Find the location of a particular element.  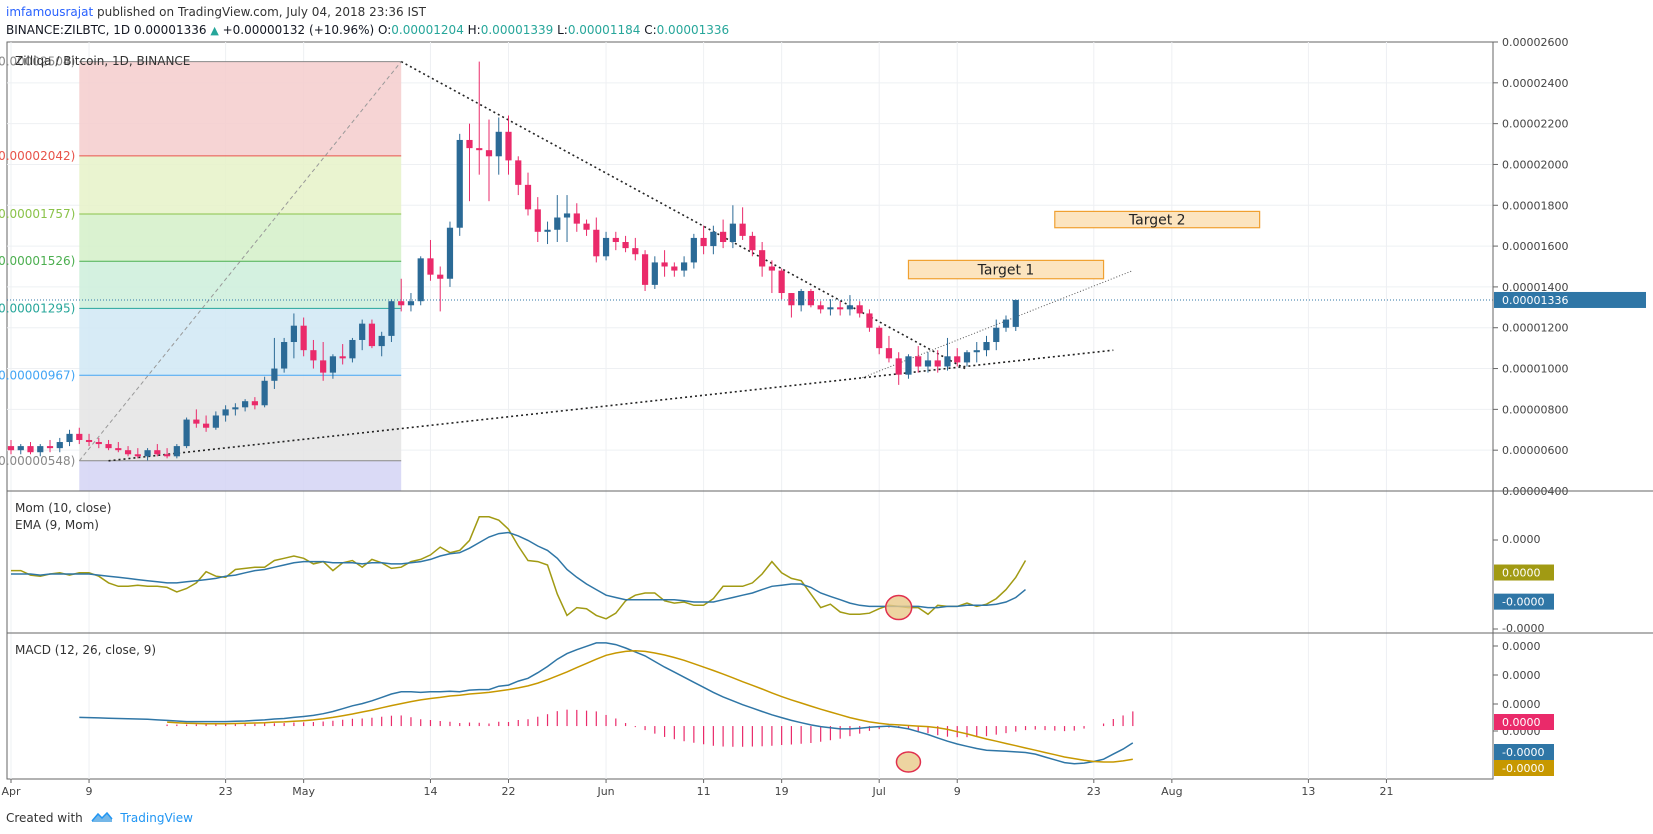

author-link: imfamousrajat is located at coordinates (50, 12).